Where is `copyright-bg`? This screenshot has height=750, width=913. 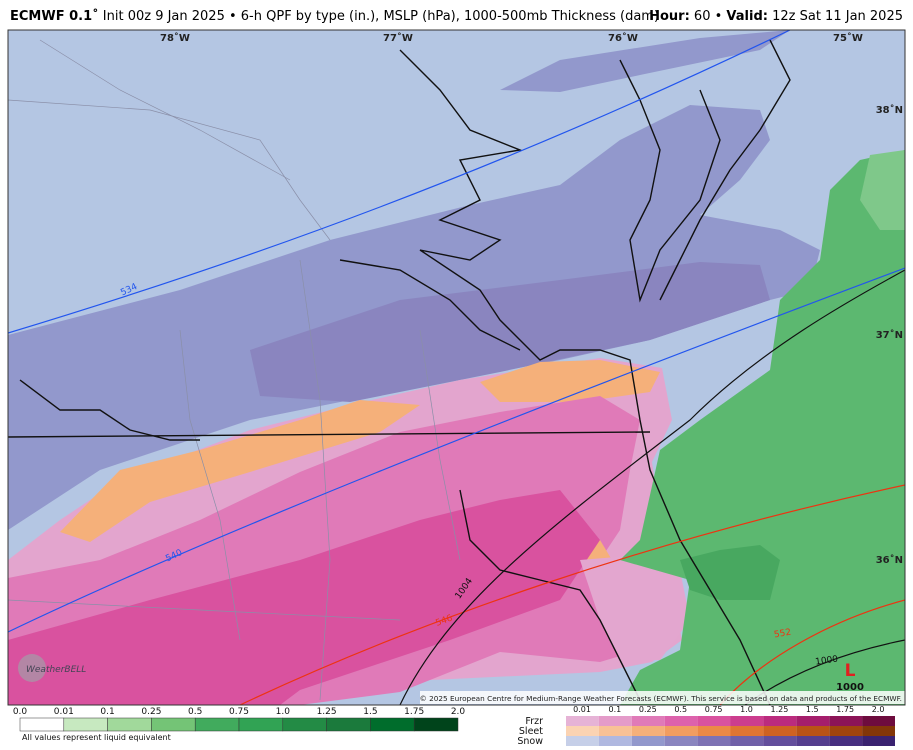
copyright-bg is located at coordinates (662, 697).